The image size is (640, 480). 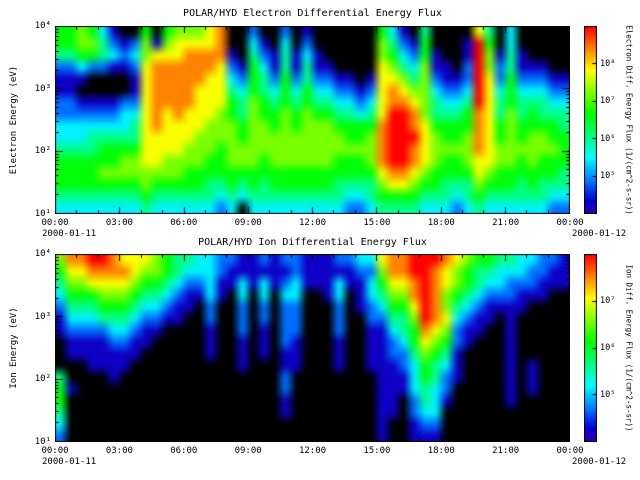 What do you see at coordinates (599, 234) in the screenshot?
I see `electron-end-date-label: 2000-01-12` at bounding box center [599, 234].